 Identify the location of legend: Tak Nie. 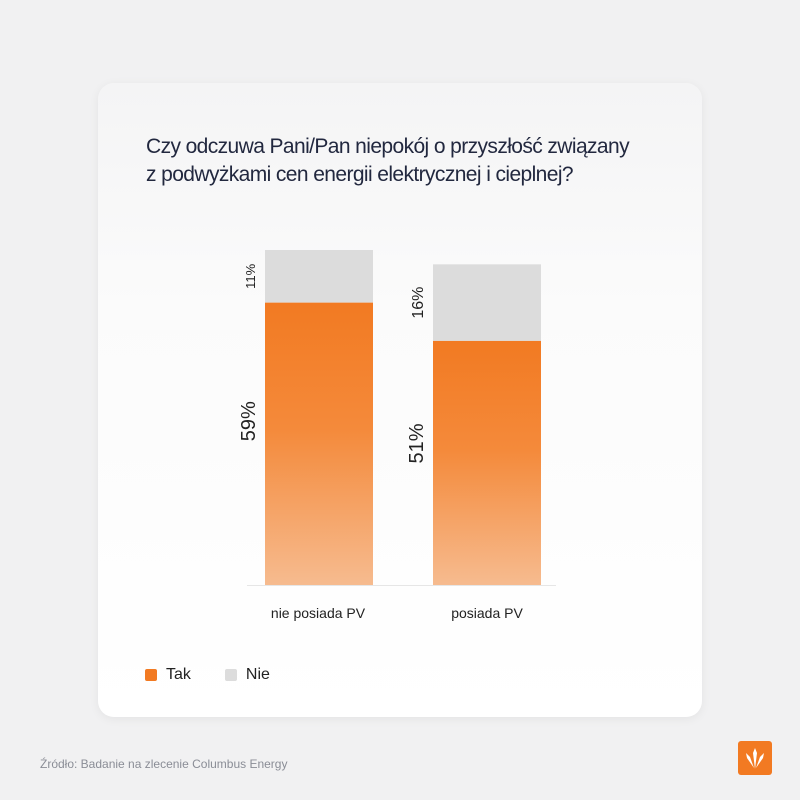
(207, 675).